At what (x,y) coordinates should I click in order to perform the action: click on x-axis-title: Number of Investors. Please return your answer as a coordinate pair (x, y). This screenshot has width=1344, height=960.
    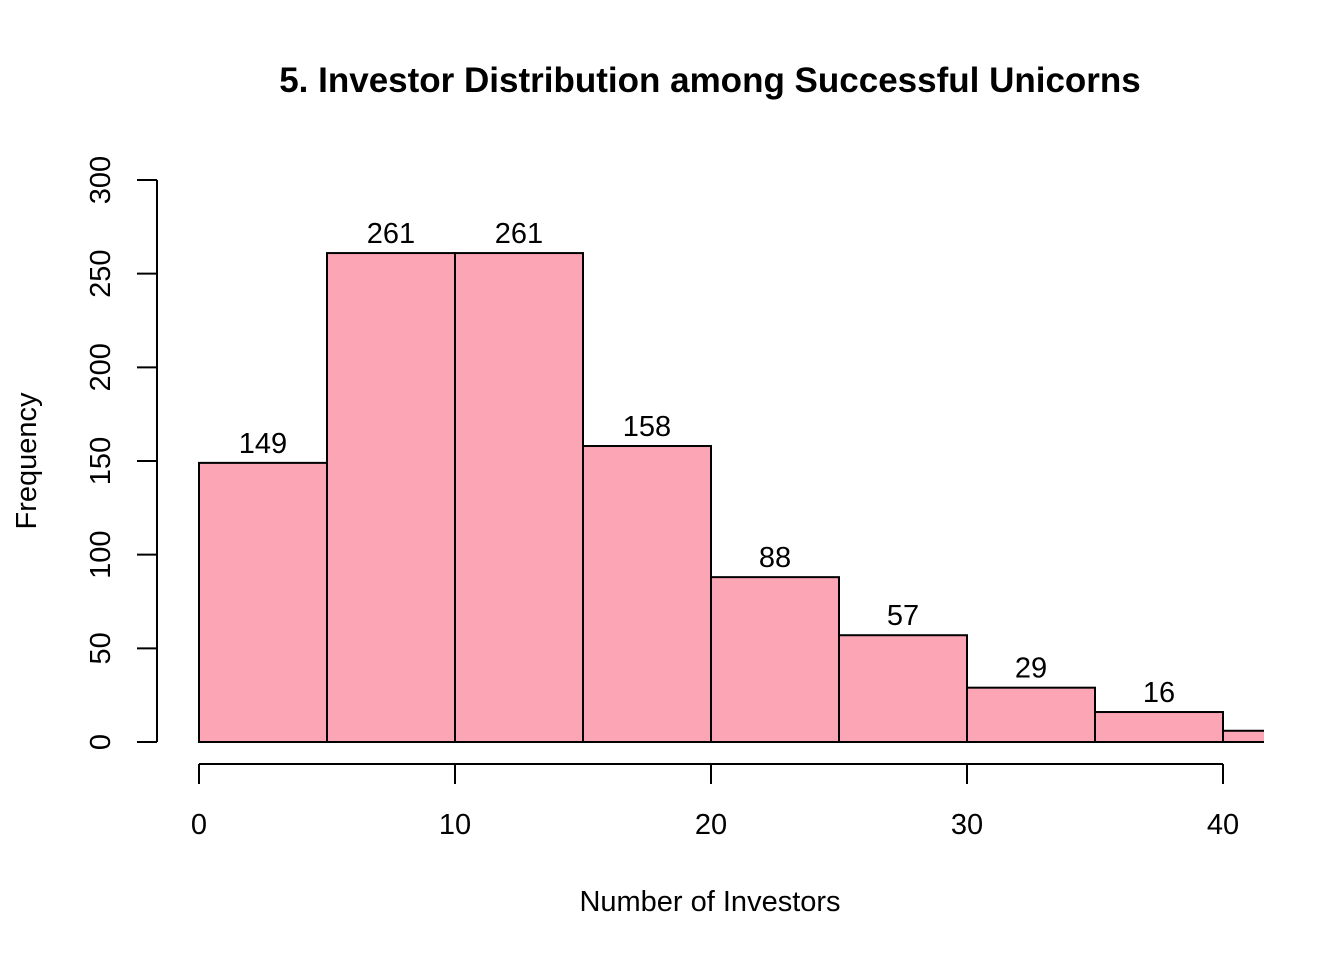
    Looking at the image, I should click on (709, 902).